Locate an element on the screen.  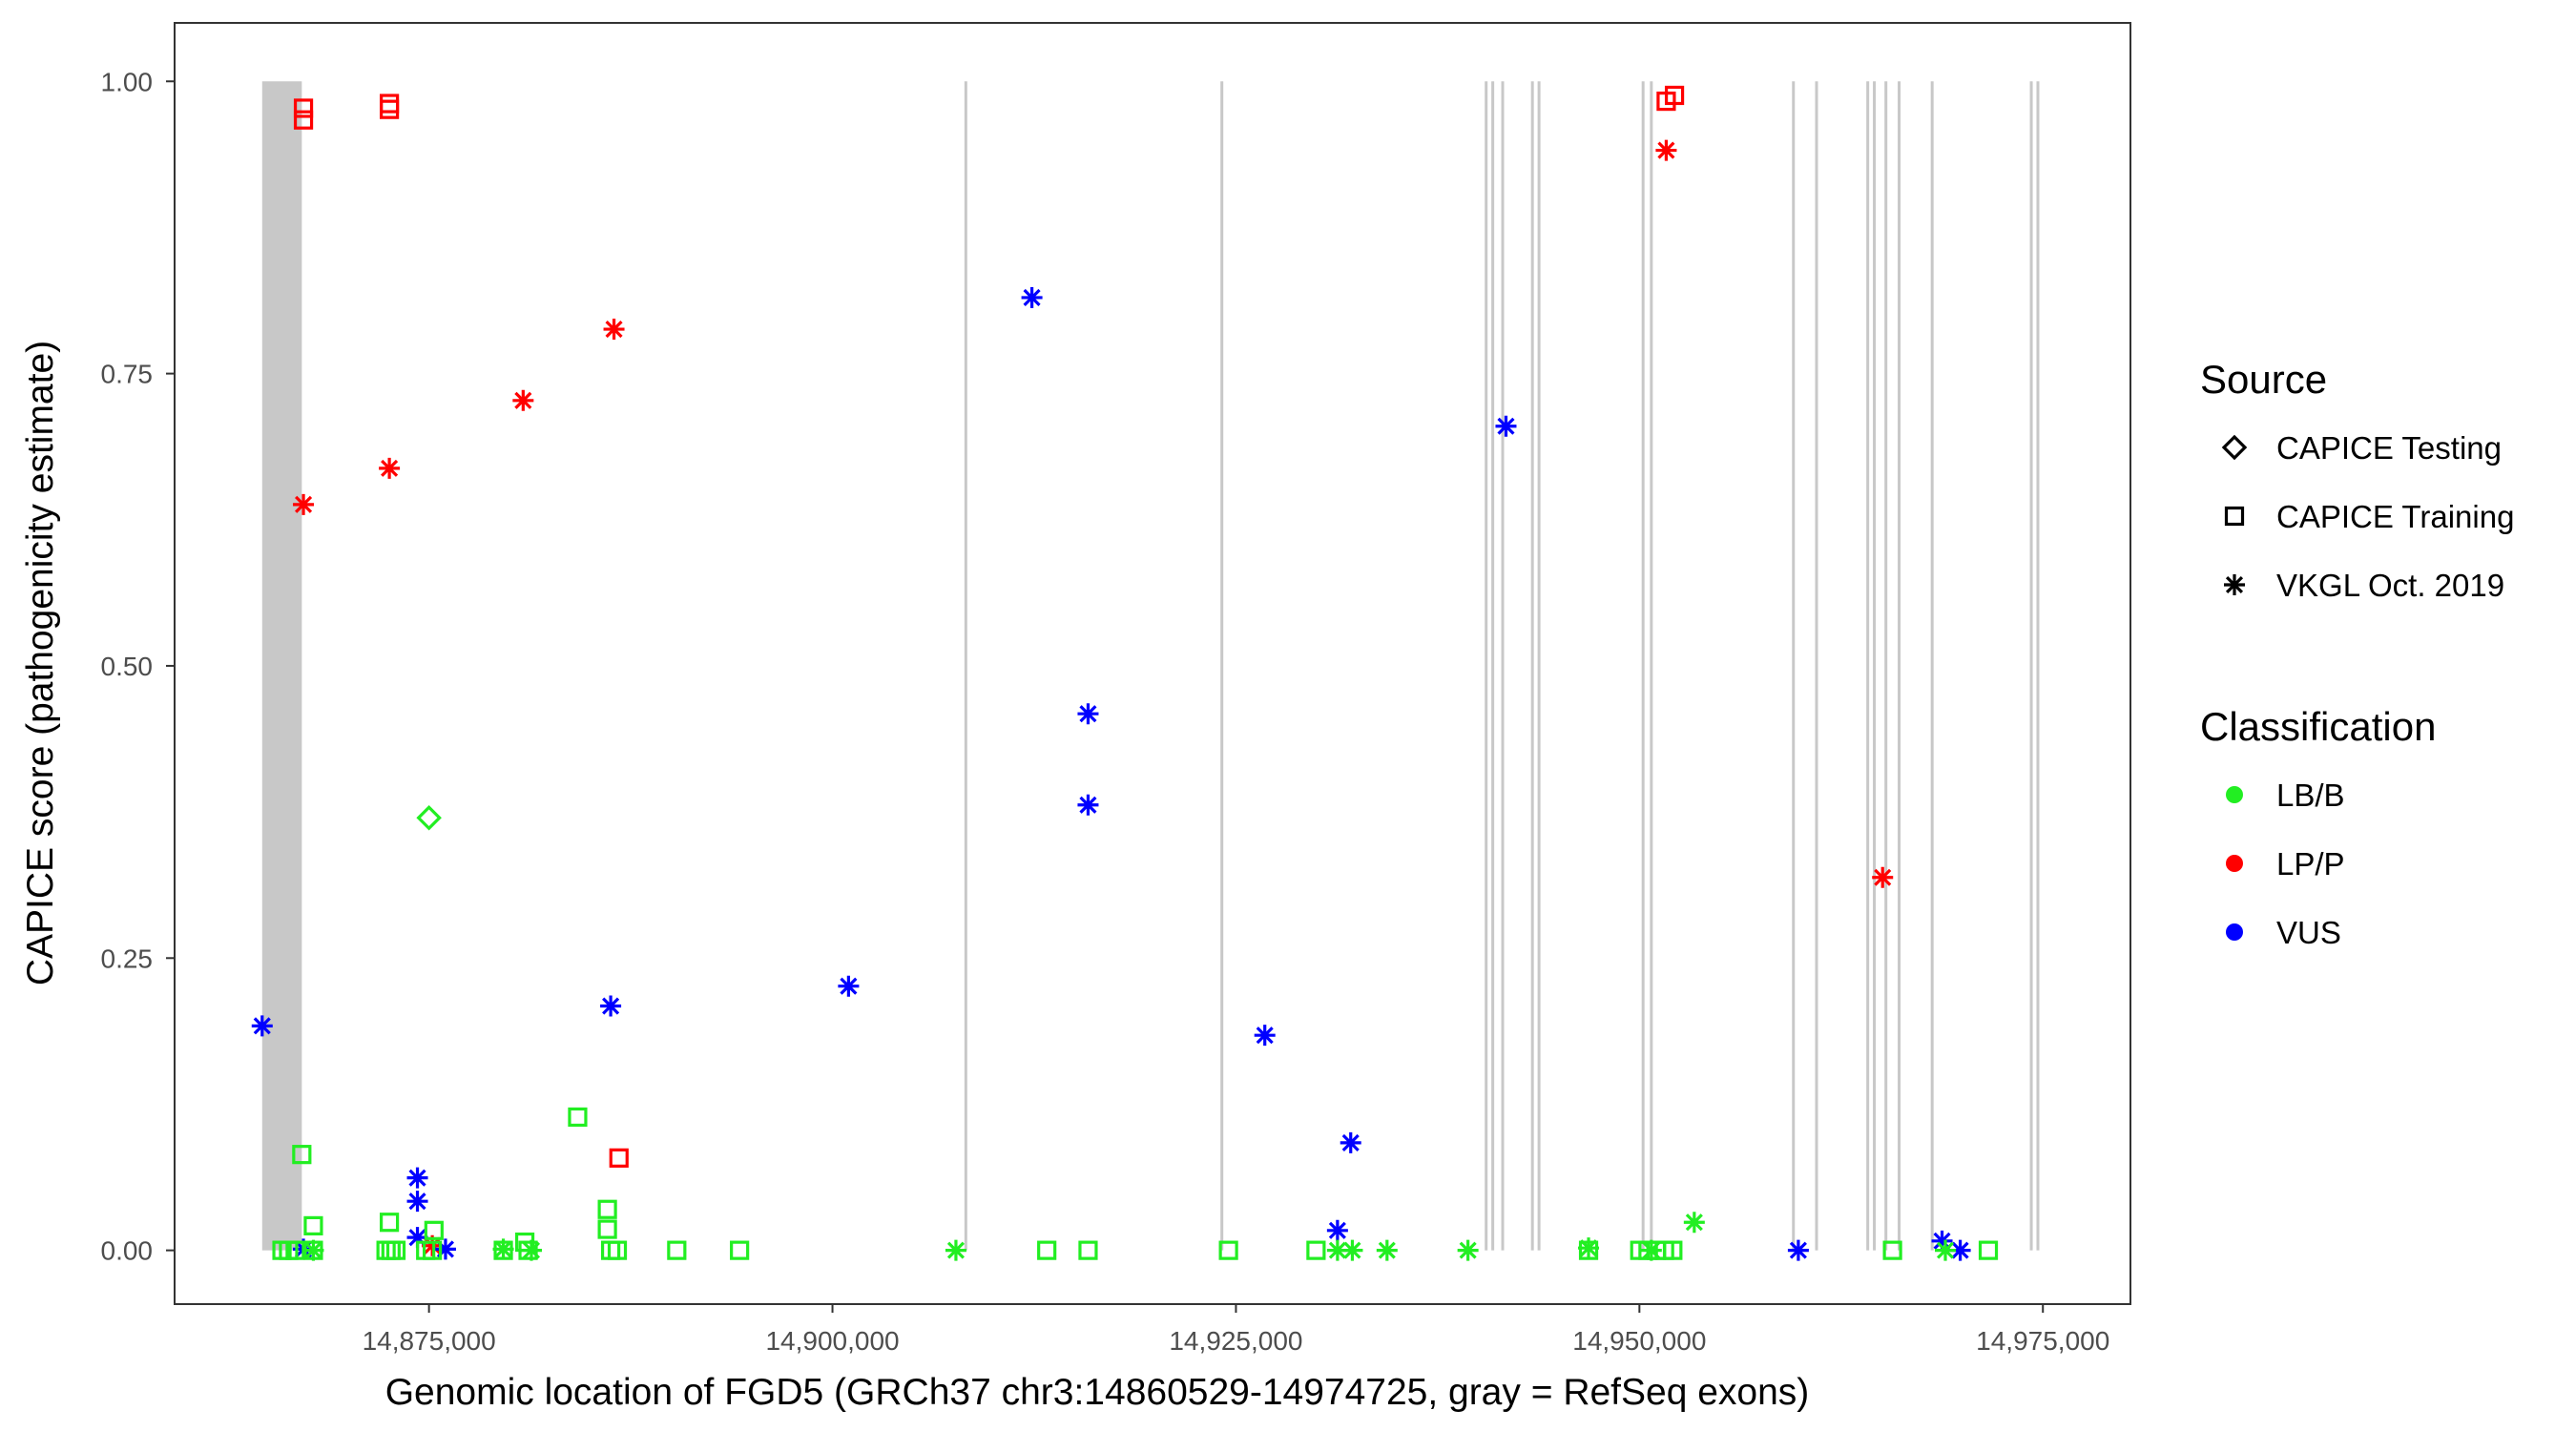
diamond-marker is located at coordinates (429, 817).